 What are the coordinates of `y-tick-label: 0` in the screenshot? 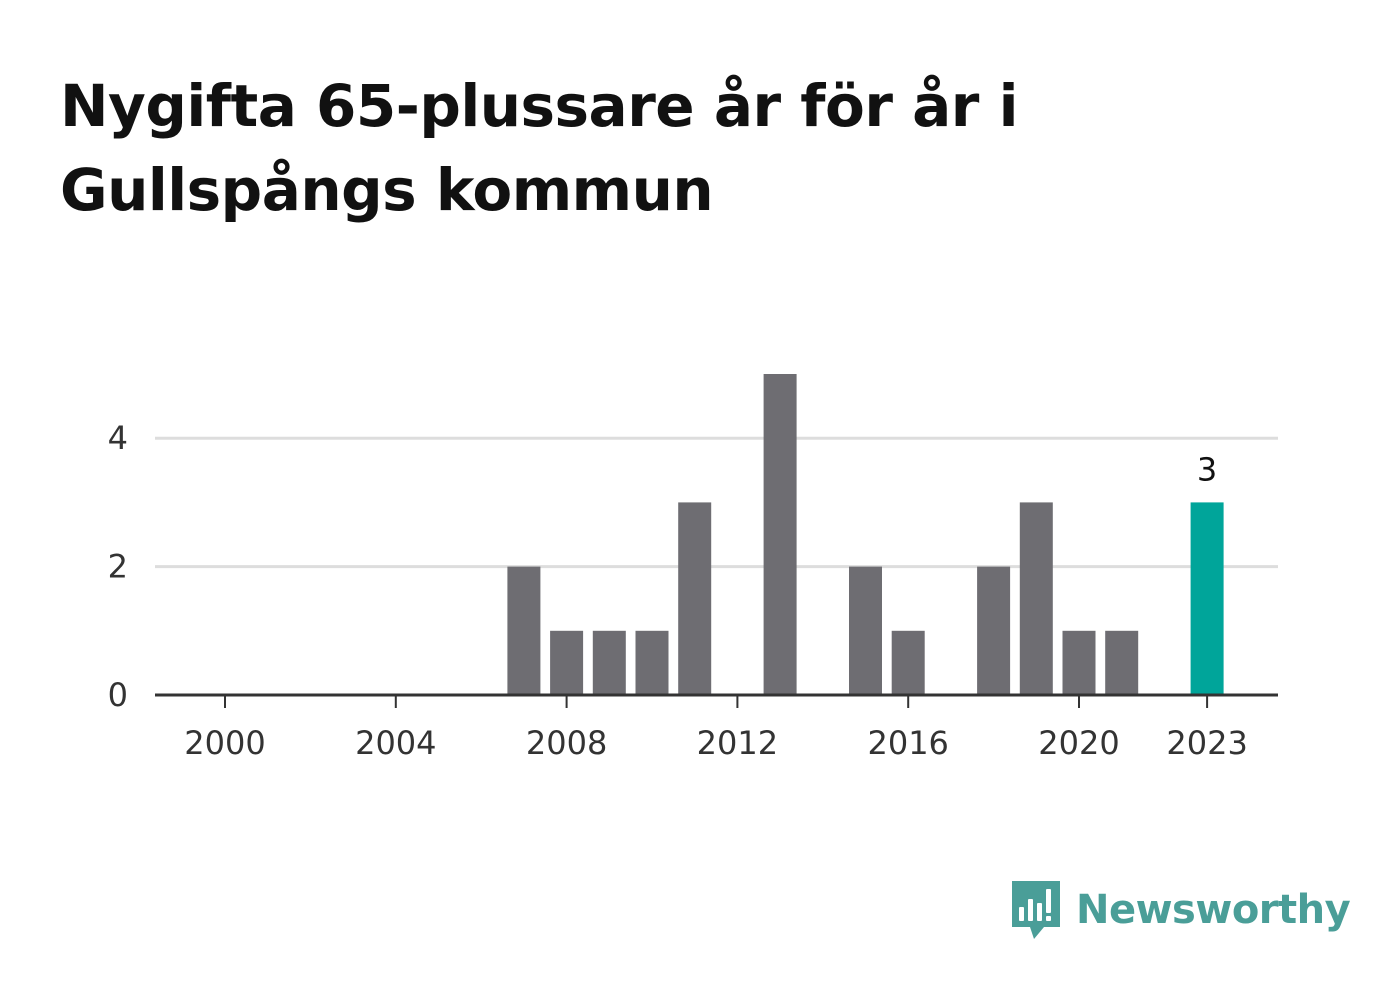 It's located at (118, 695).